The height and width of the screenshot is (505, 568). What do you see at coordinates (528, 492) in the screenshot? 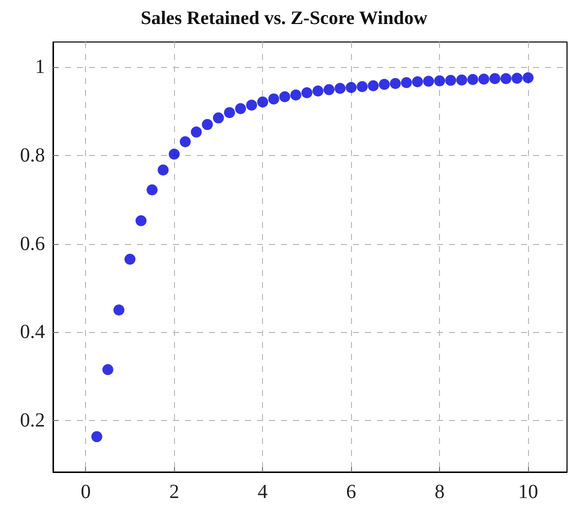
I see `x-tick-label: 10` at bounding box center [528, 492].